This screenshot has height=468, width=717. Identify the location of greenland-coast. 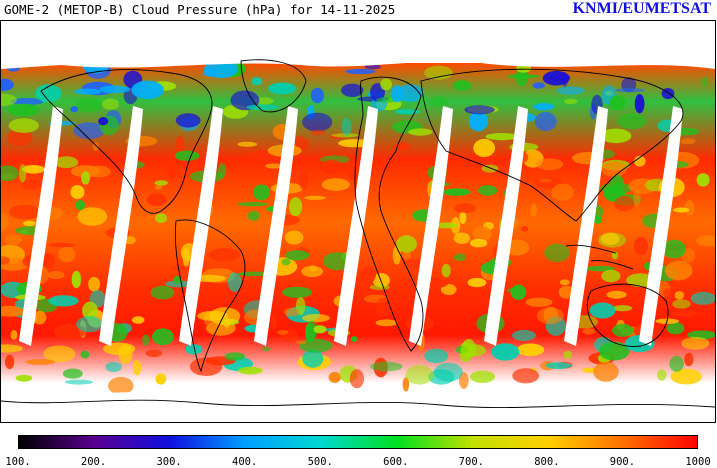
(273, 86).